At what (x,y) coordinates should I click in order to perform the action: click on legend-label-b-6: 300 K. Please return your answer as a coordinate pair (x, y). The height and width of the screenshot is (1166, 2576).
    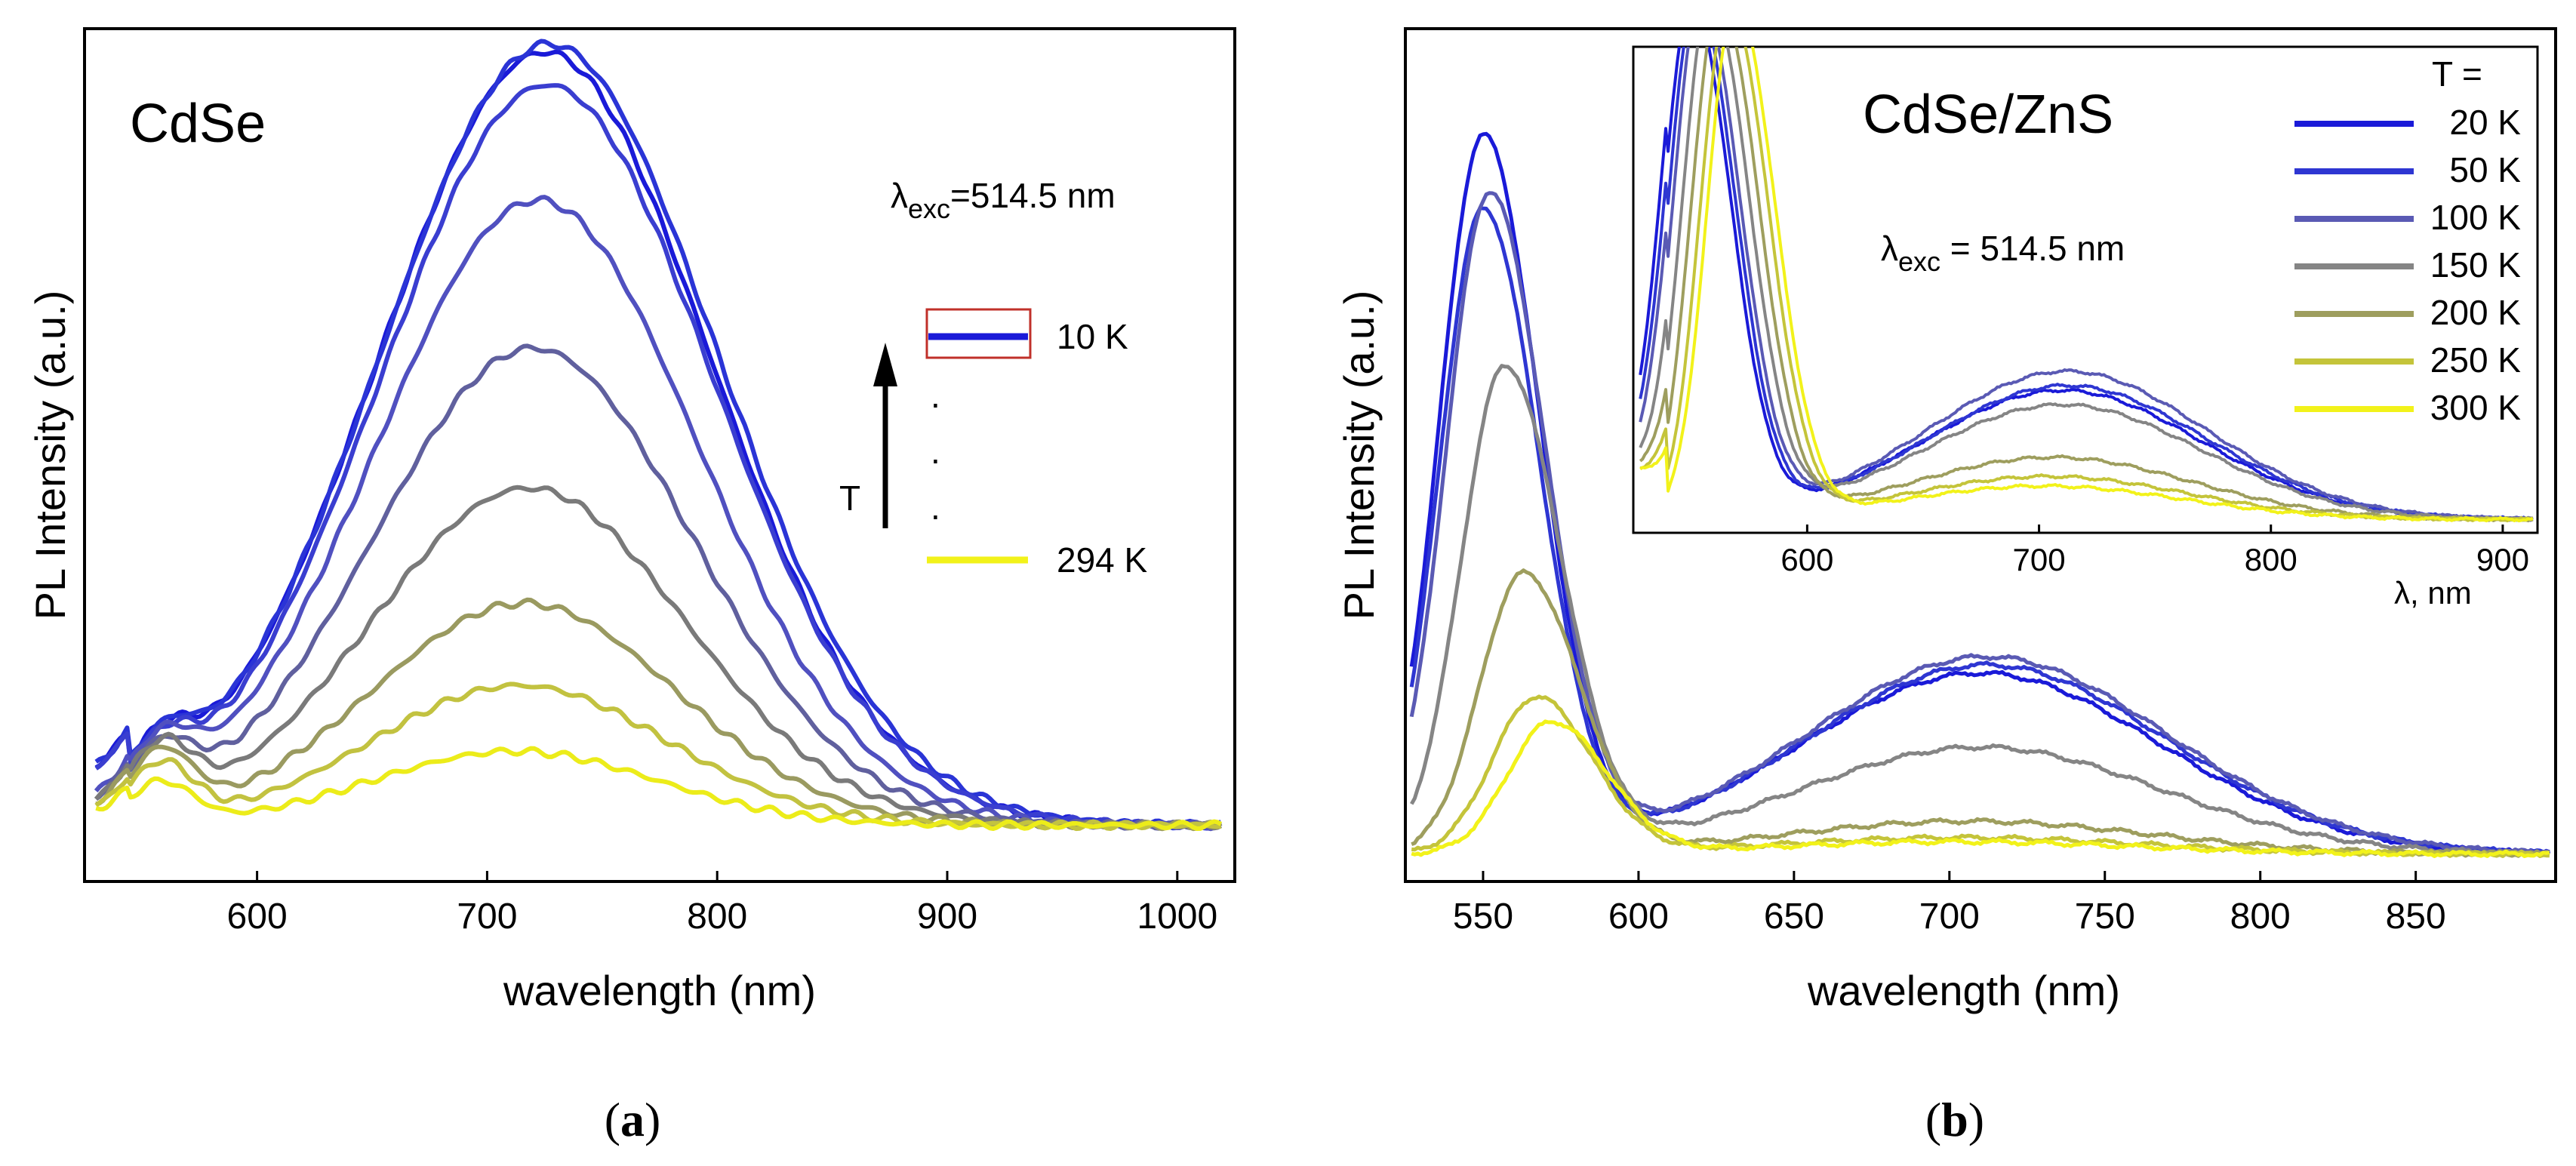
    Looking at the image, I should click on (2476, 407).